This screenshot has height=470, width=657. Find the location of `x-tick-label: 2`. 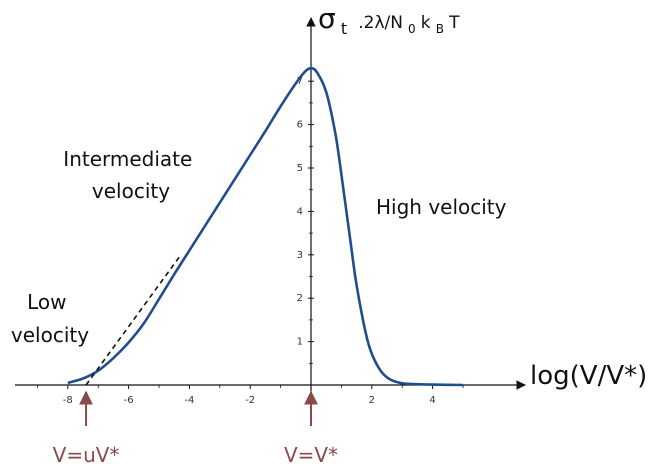

x-tick-label: 2 is located at coordinates (372, 400).